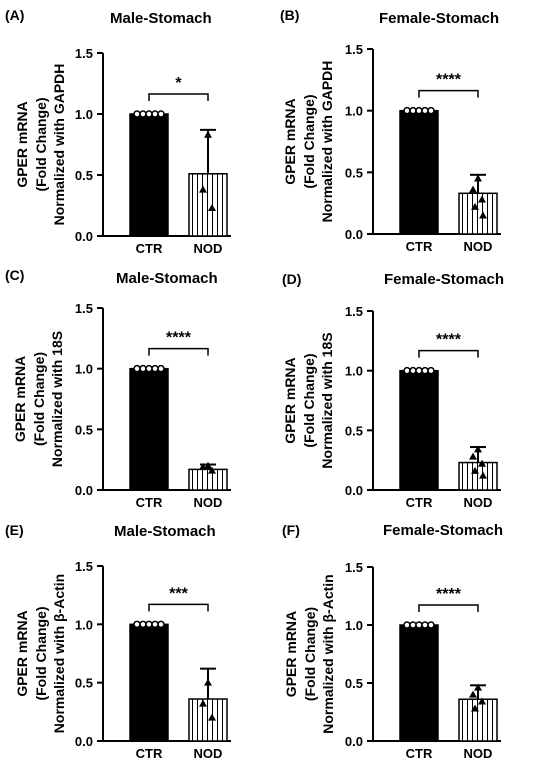  I want to click on chart-title: Male-Stomach, so click(161, 18).